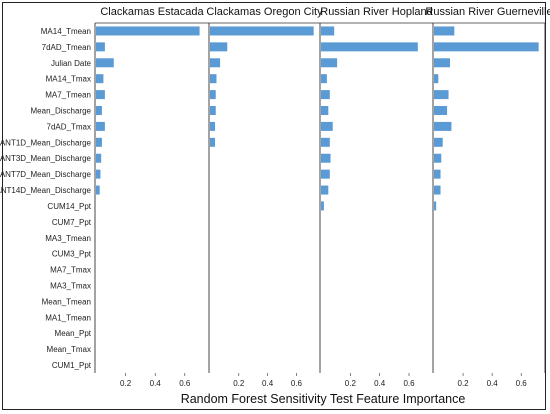 Image resolution: width=550 pixels, height=414 pixels. What do you see at coordinates (100, 79) in the screenshot?
I see `bar-clackamas-estacada-ma14-tmax` at bounding box center [100, 79].